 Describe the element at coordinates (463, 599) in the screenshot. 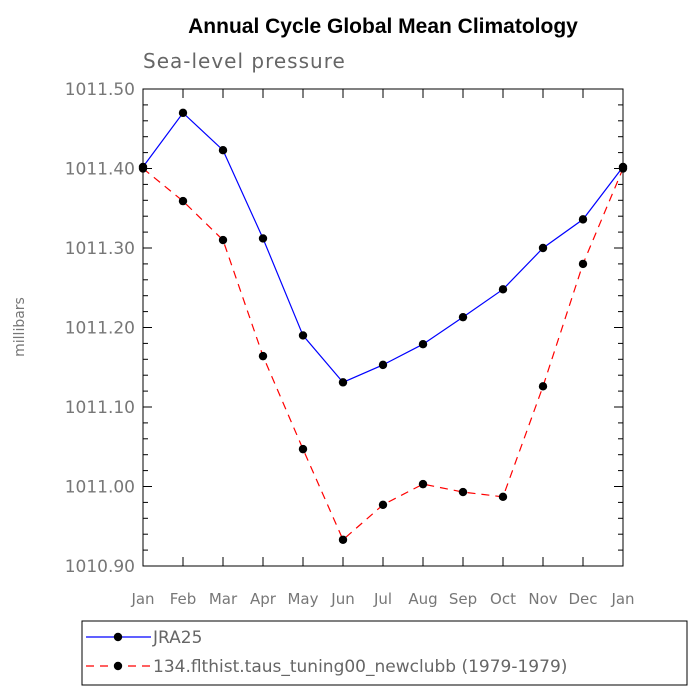

I see `x-tick-label: Sep` at that location.